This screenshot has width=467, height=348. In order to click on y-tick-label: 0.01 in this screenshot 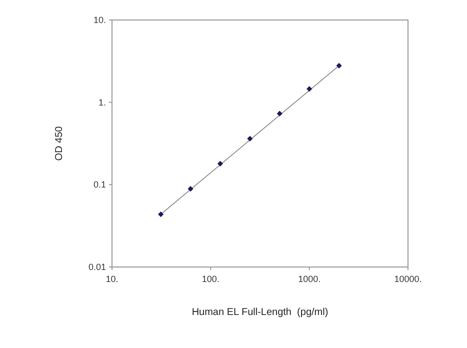, I will do `click(97, 267)`.